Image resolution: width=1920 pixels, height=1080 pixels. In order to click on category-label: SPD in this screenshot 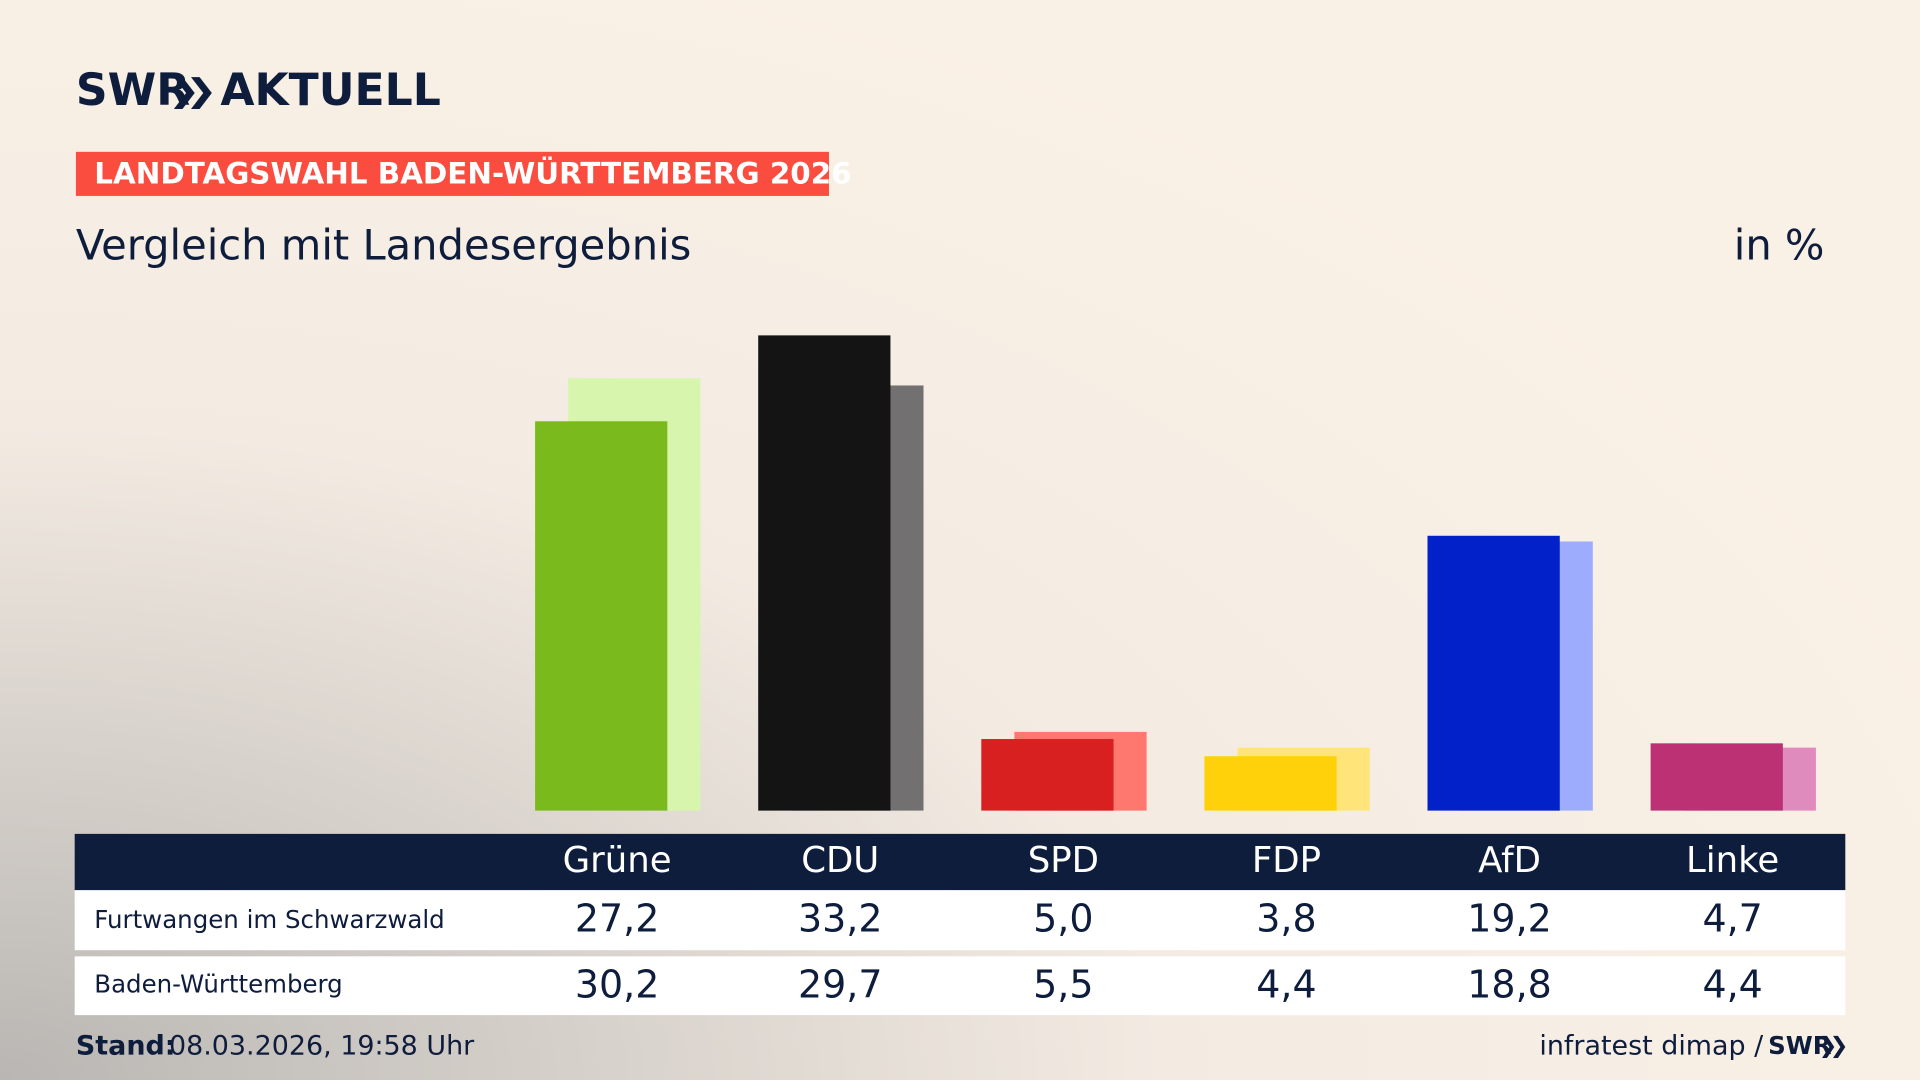, I will do `click(1063, 860)`.